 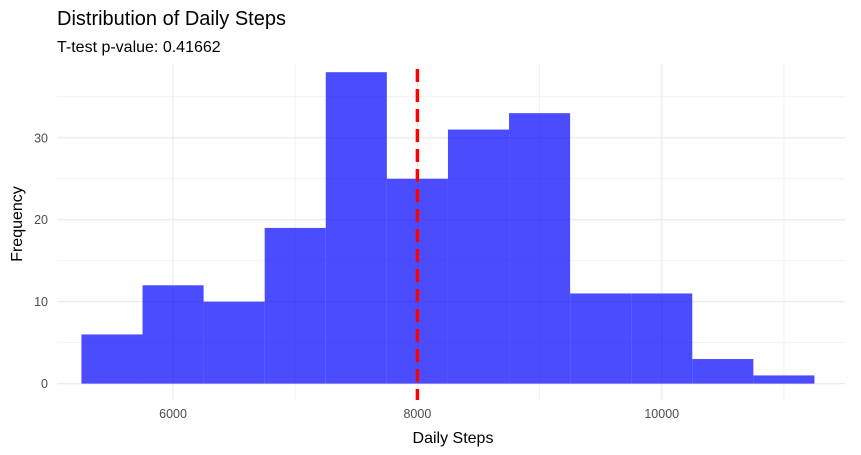 What do you see at coordinates (453, 438) in the screenshot?
I see `x-axis-title: Daily Steps` at bounding box center [453, 438].